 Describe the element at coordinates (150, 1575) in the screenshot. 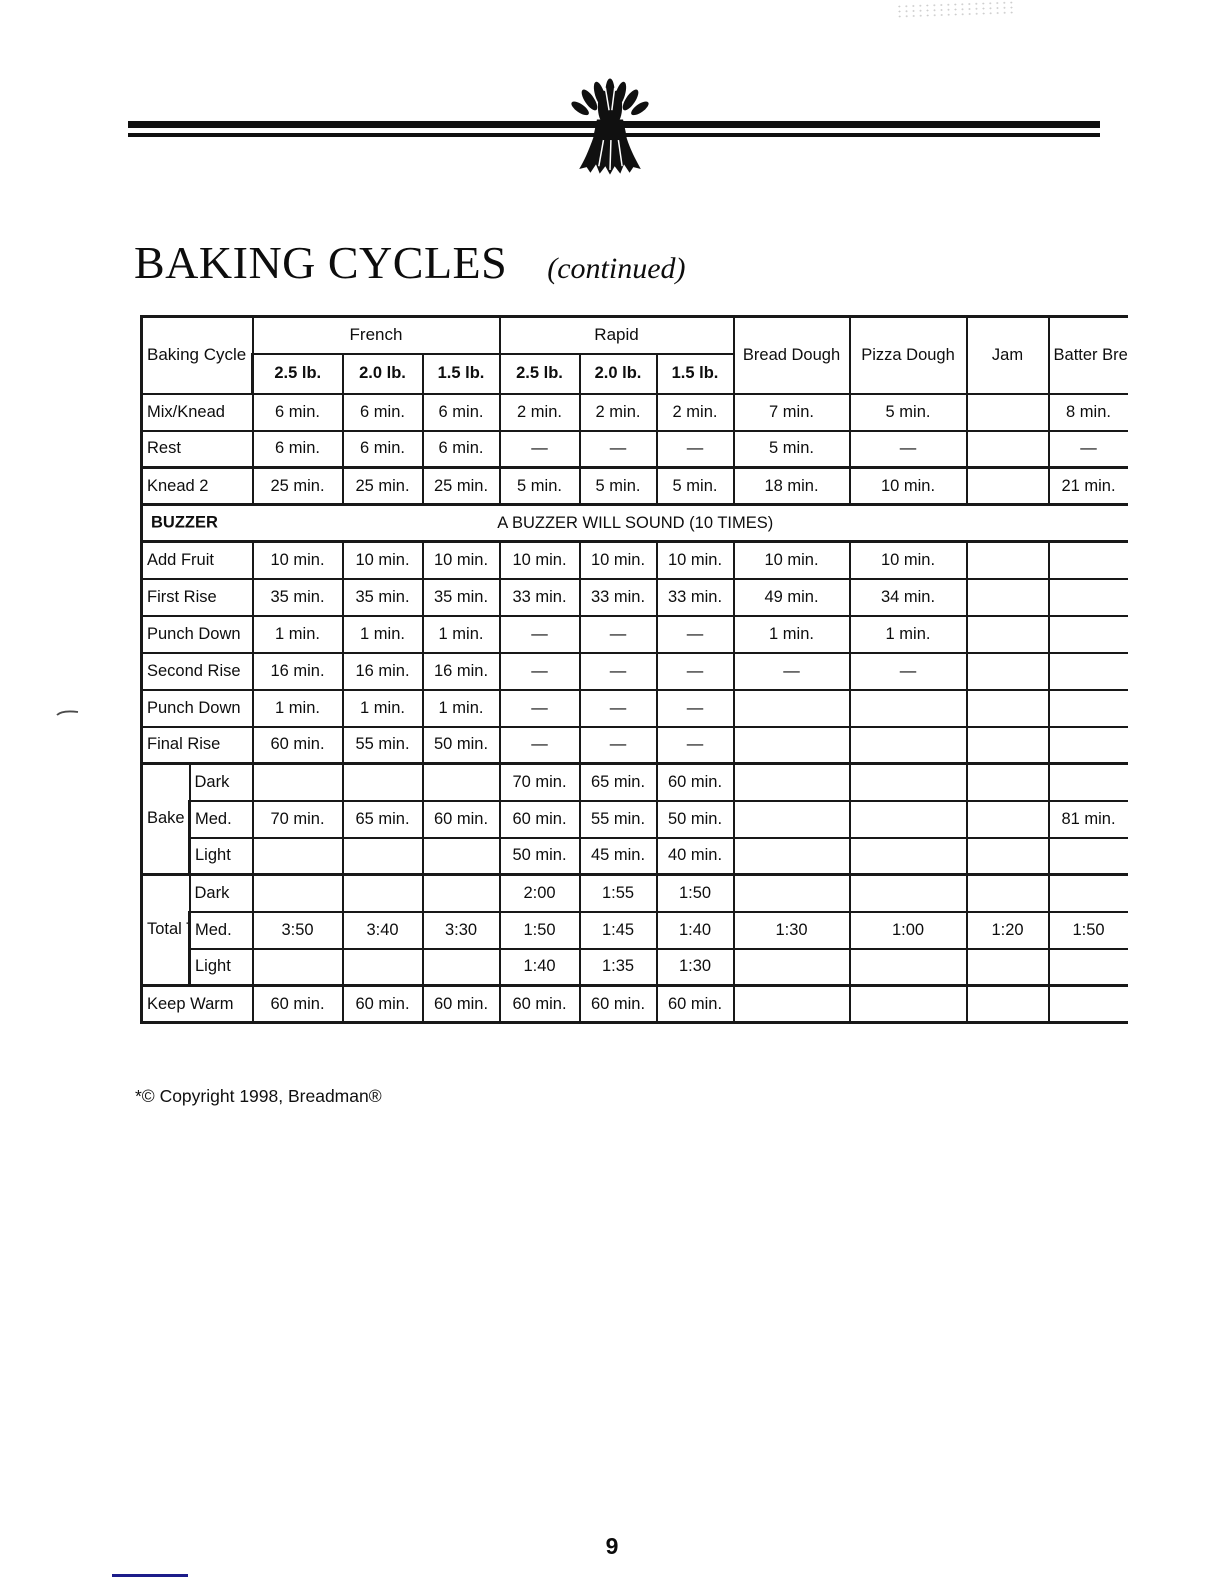

I see `footer-rule` at that location.